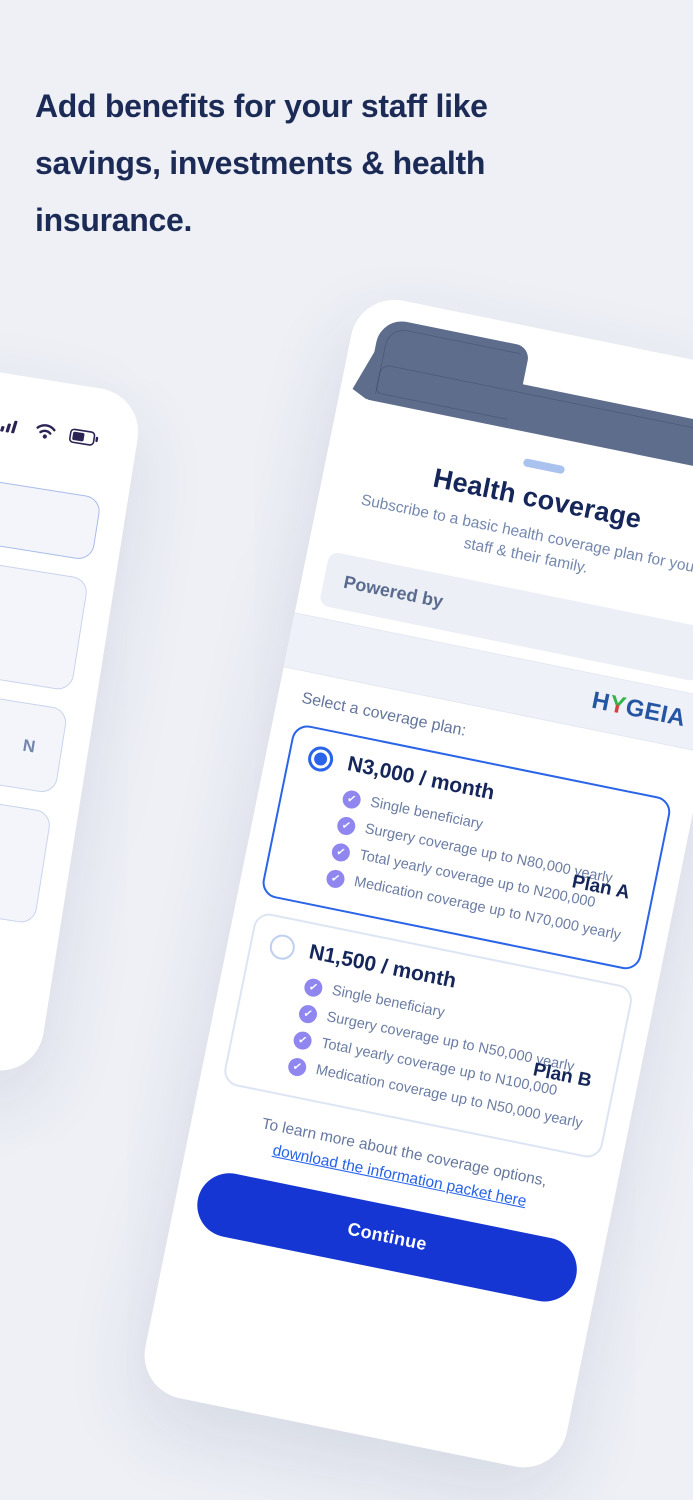 The width and height of the screenshot is (693, 1500). What do you see at coordinates (639, 709) in the screenshot?
I see `hygeia-logo: HYGEIA` at bounding box center [639, 709].